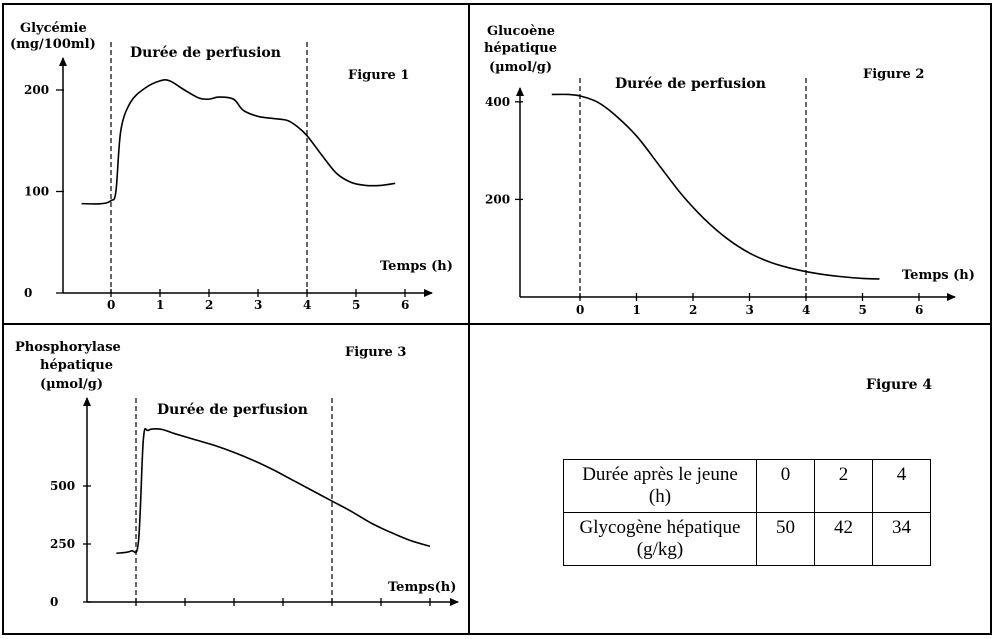 The image size is (996, 639). Describe the element at coordinates (901, 486) in the screenshot. I see `duration-cell: 4` at that location.